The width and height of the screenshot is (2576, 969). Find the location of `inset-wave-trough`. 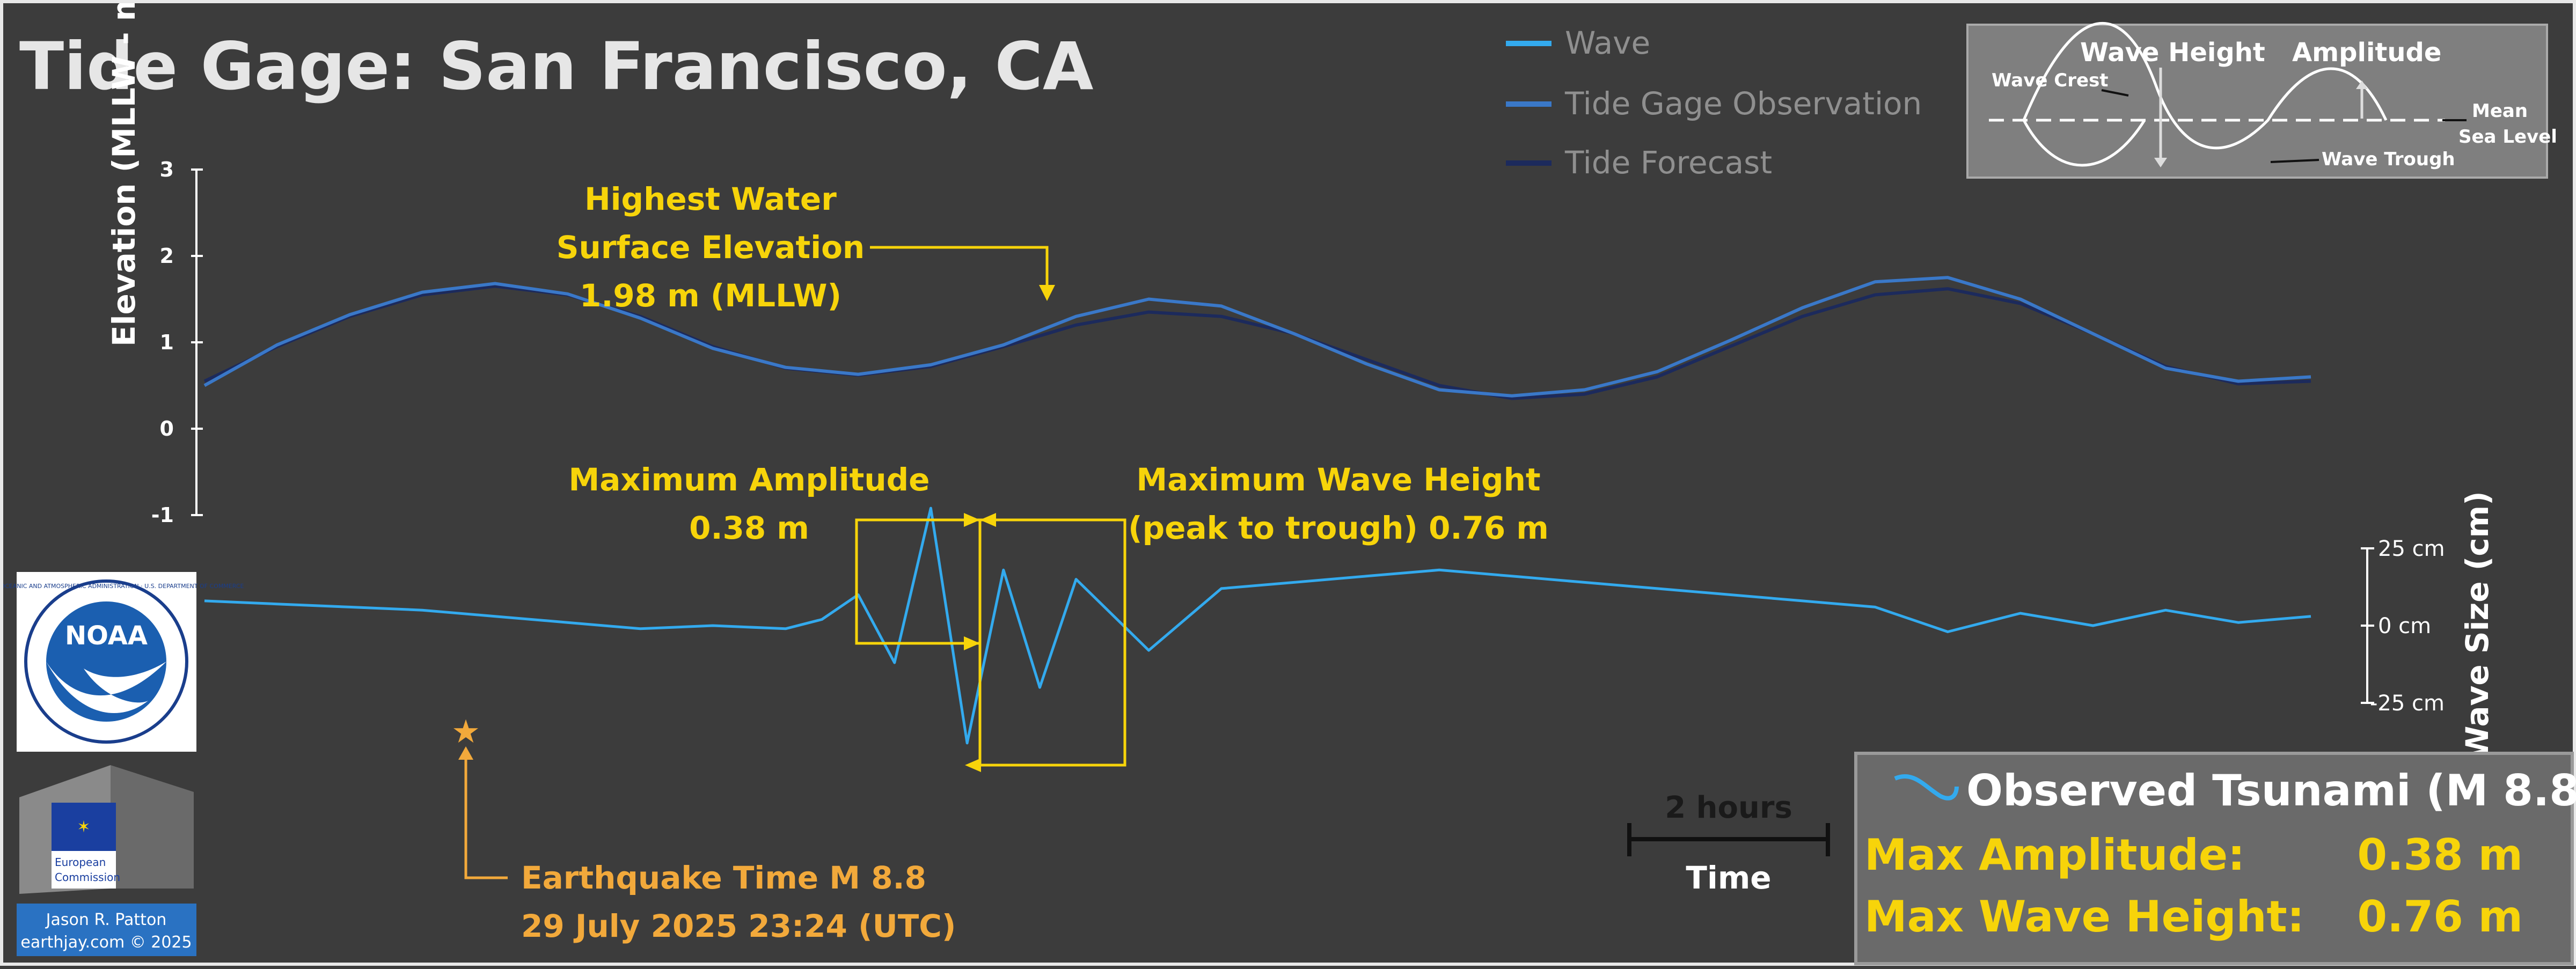

inset-wave-trough is located at coordinates (2084, 143).